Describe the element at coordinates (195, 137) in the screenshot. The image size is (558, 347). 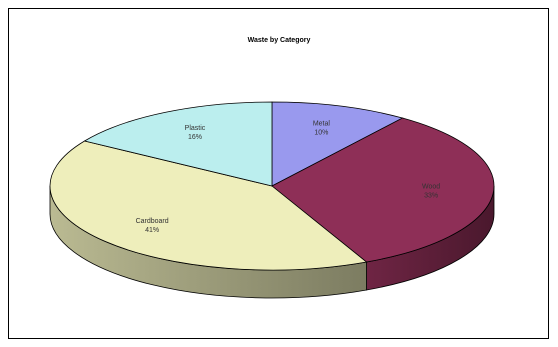
I see `pie-label-plastic-percent: 16%` at that location.